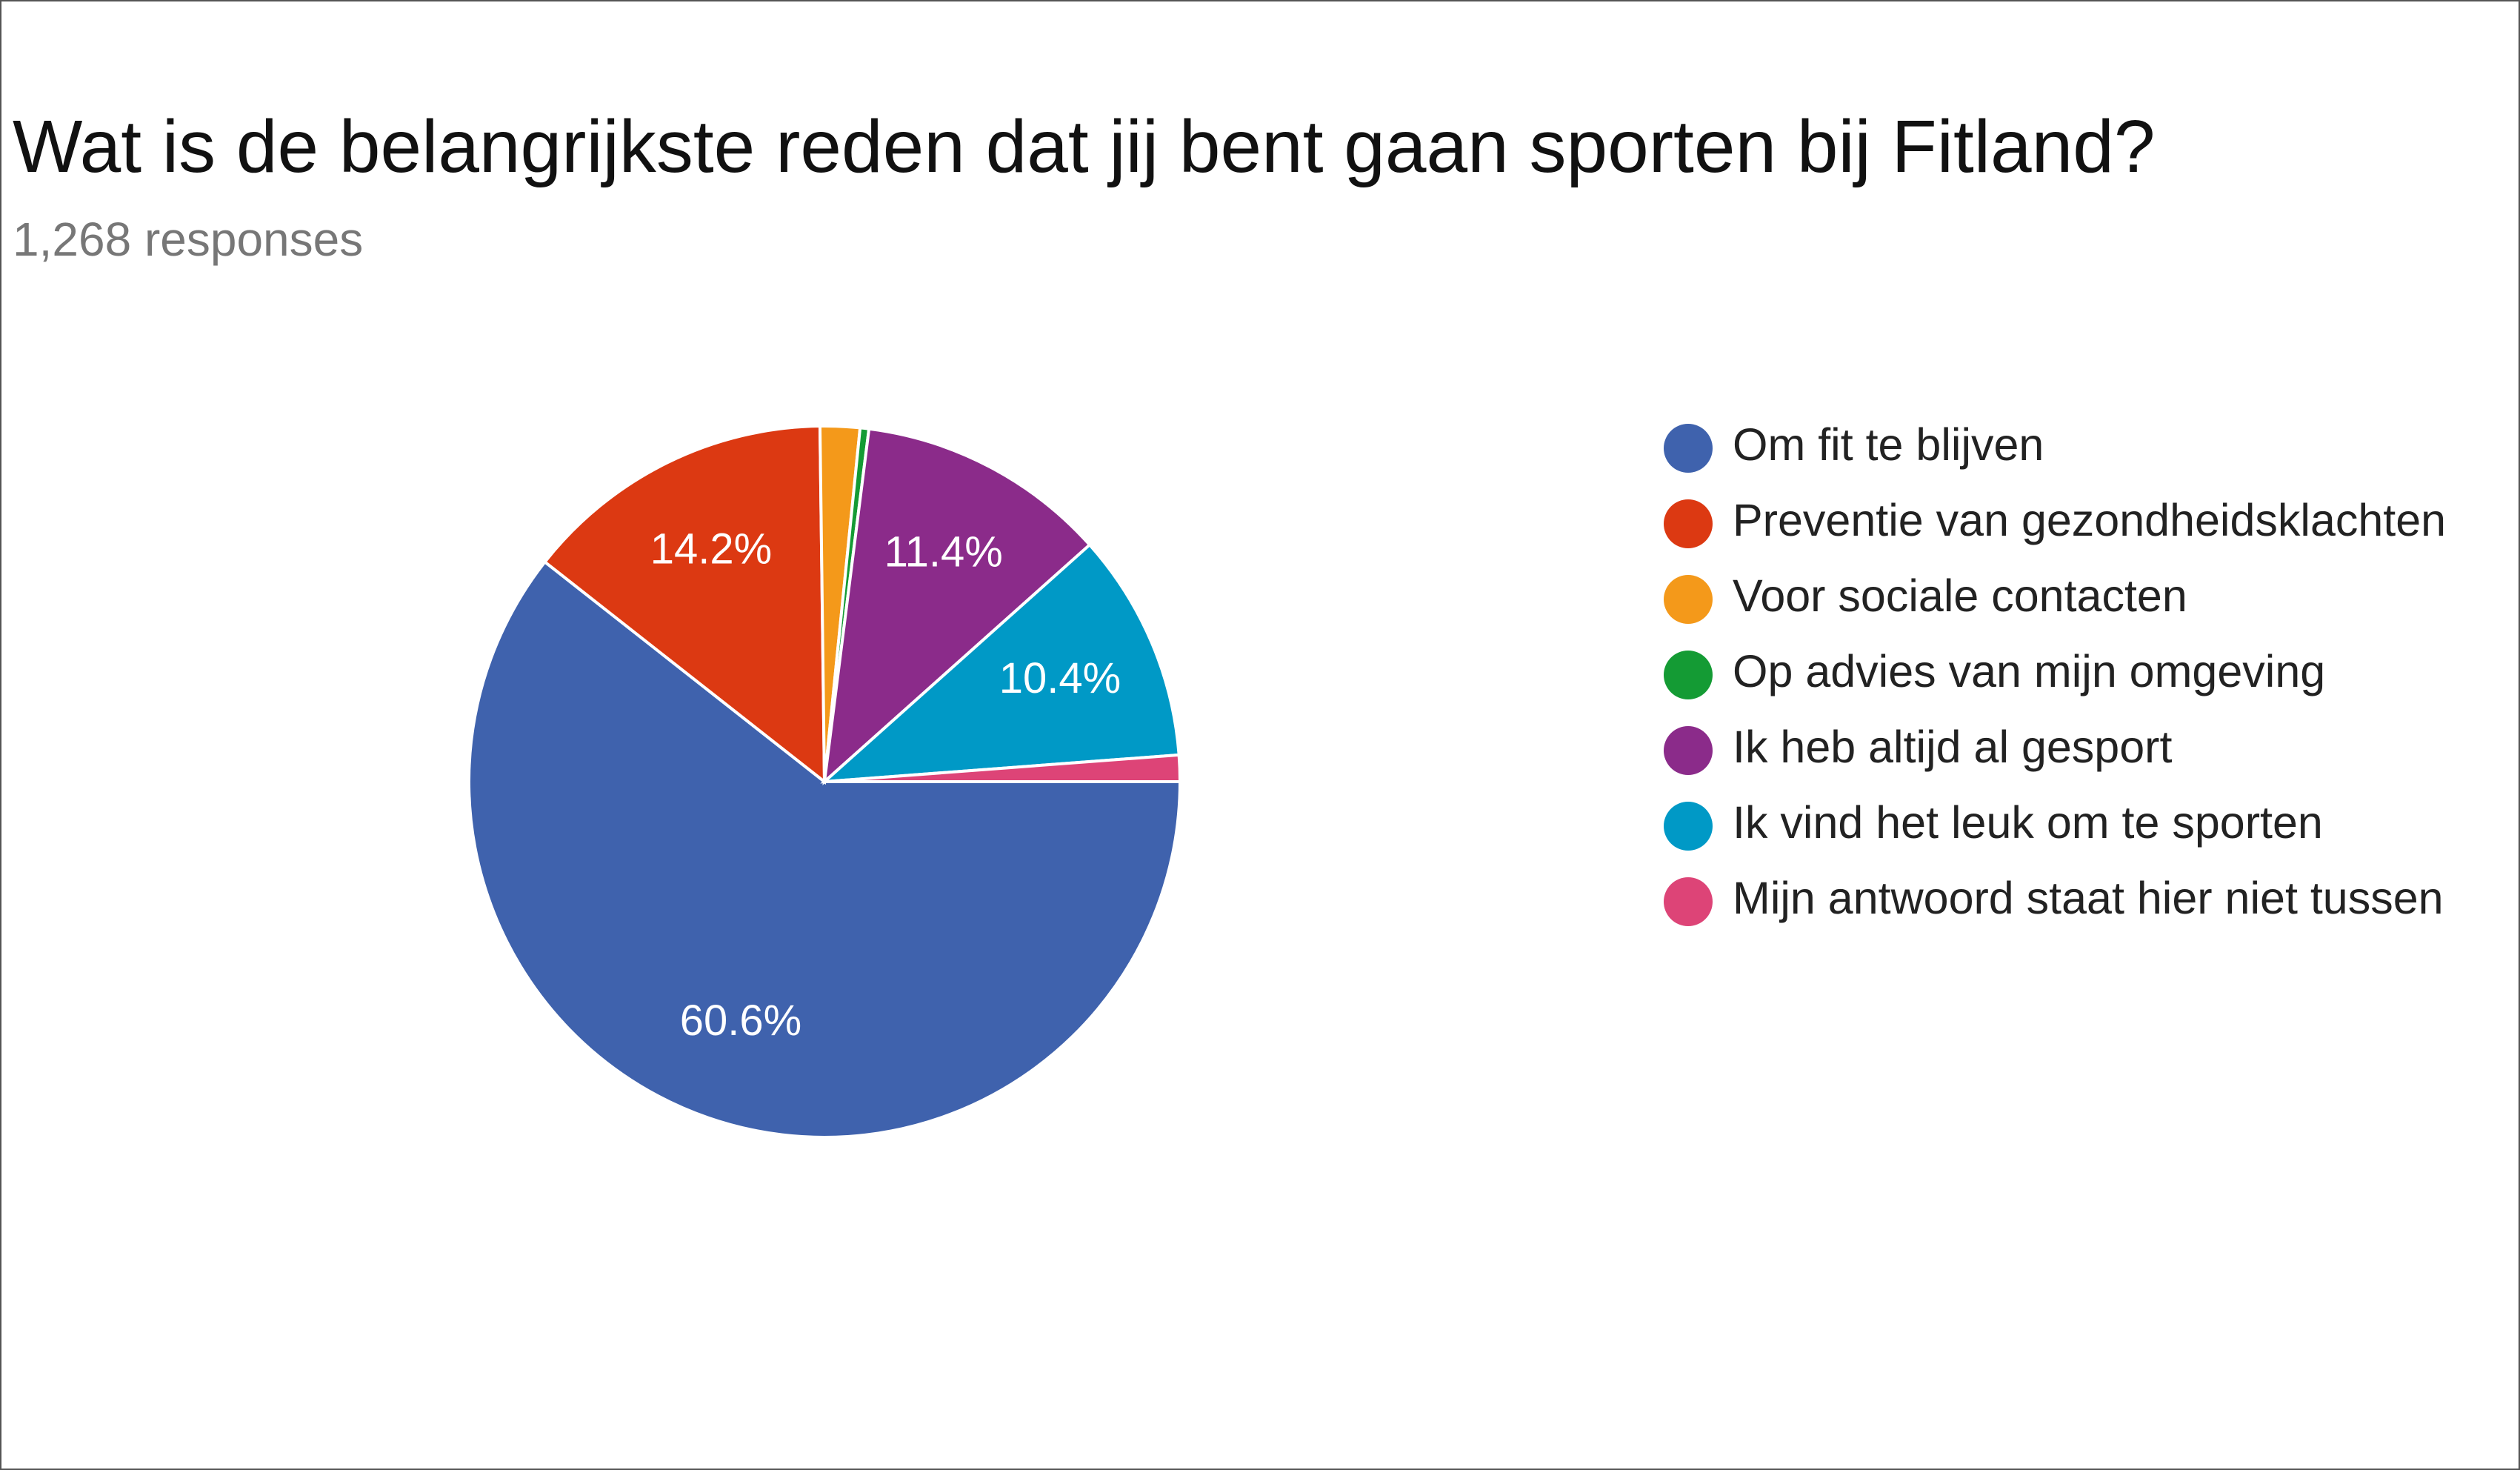 The width and height of the screenshot is (2520, 1470). What do you see at coordinates (740, 1021) in the screenshot?
I see `slice-label: 60.6%` at bounding box center [740, 1021].